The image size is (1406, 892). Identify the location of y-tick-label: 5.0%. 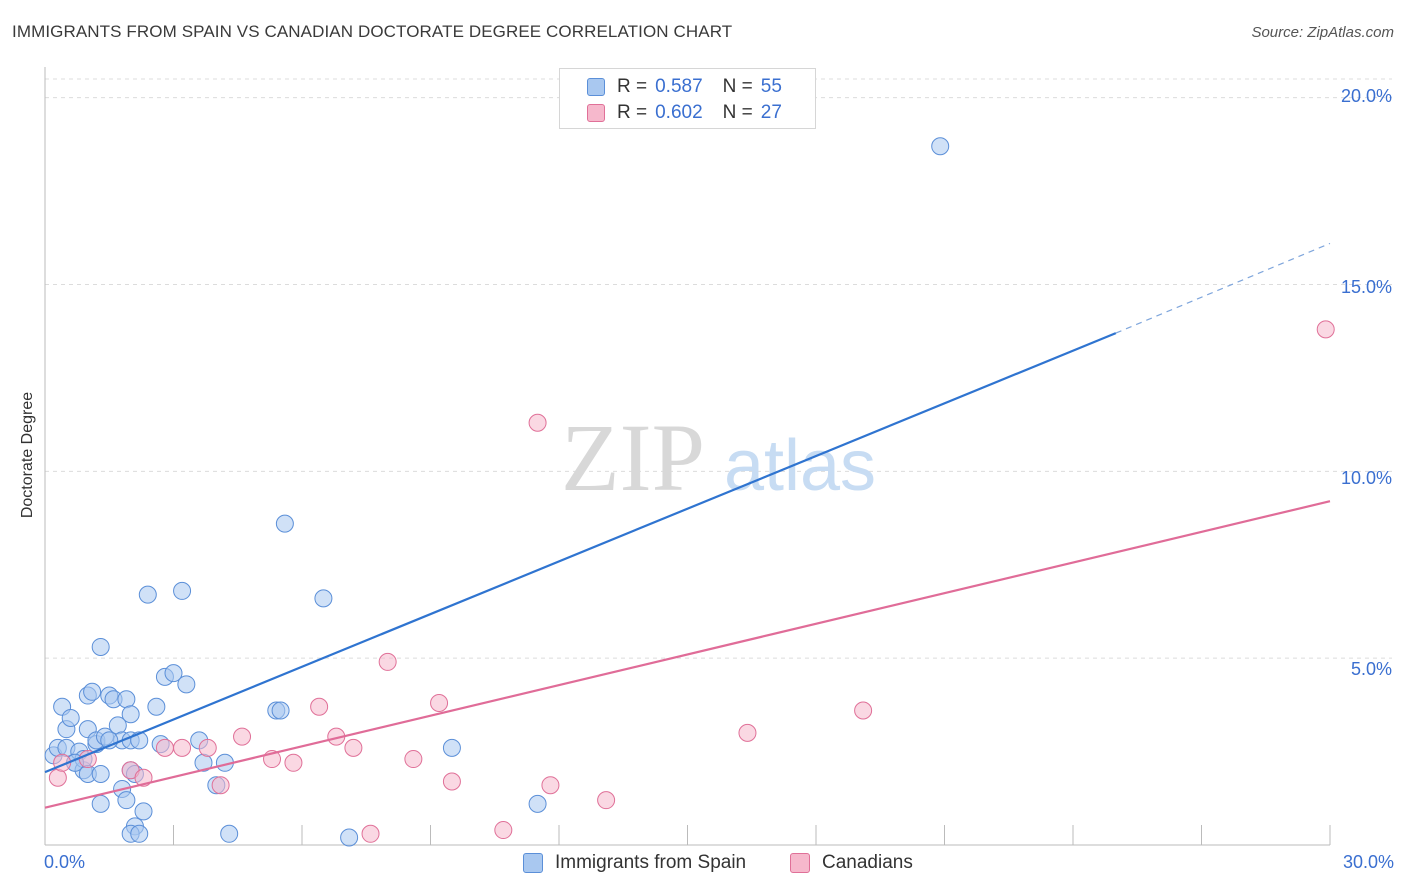
(1371, 669).